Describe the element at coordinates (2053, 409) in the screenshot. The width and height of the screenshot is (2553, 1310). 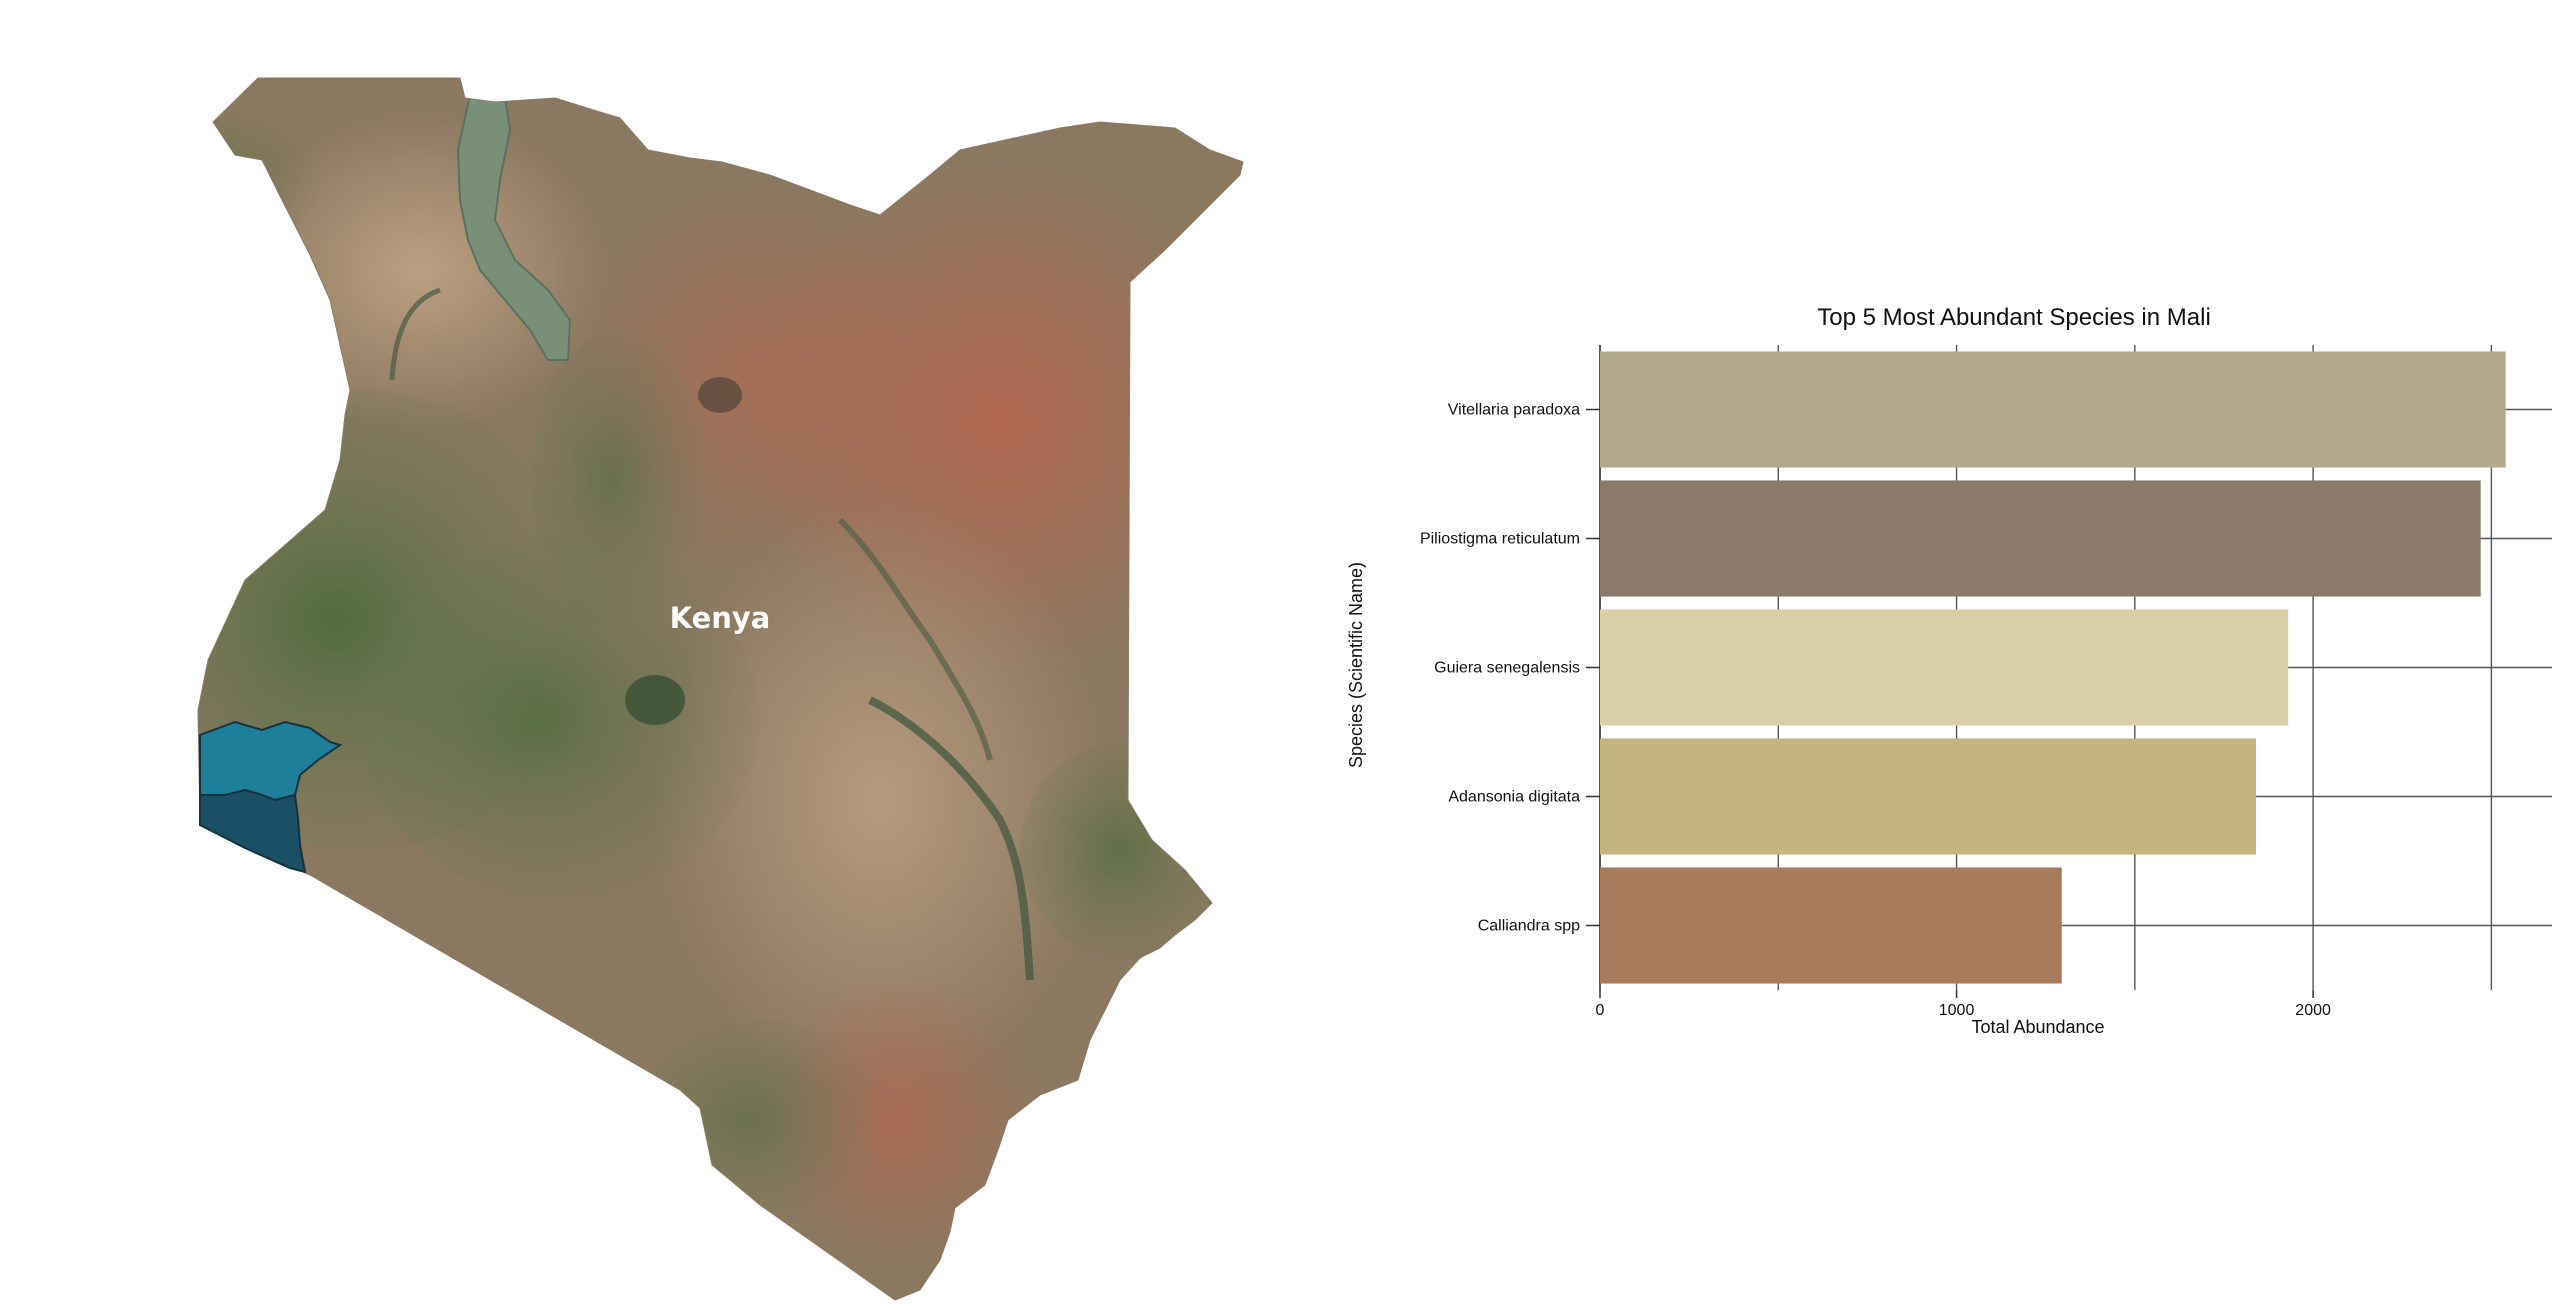
I see `bar-vitellaria-paradoxa` at that location.